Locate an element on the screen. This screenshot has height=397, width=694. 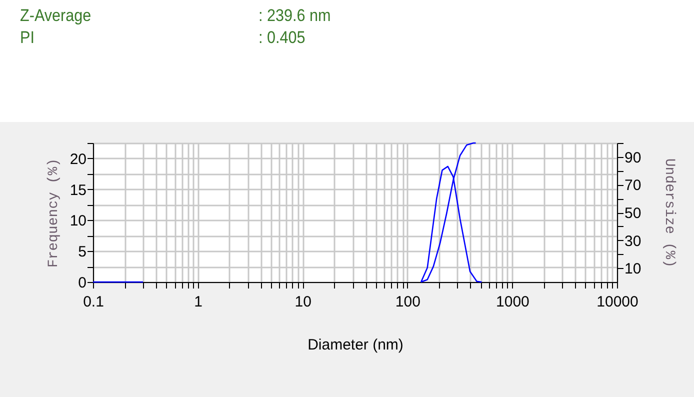
y-tick-label: 20 is located at coordinates (78, 159).